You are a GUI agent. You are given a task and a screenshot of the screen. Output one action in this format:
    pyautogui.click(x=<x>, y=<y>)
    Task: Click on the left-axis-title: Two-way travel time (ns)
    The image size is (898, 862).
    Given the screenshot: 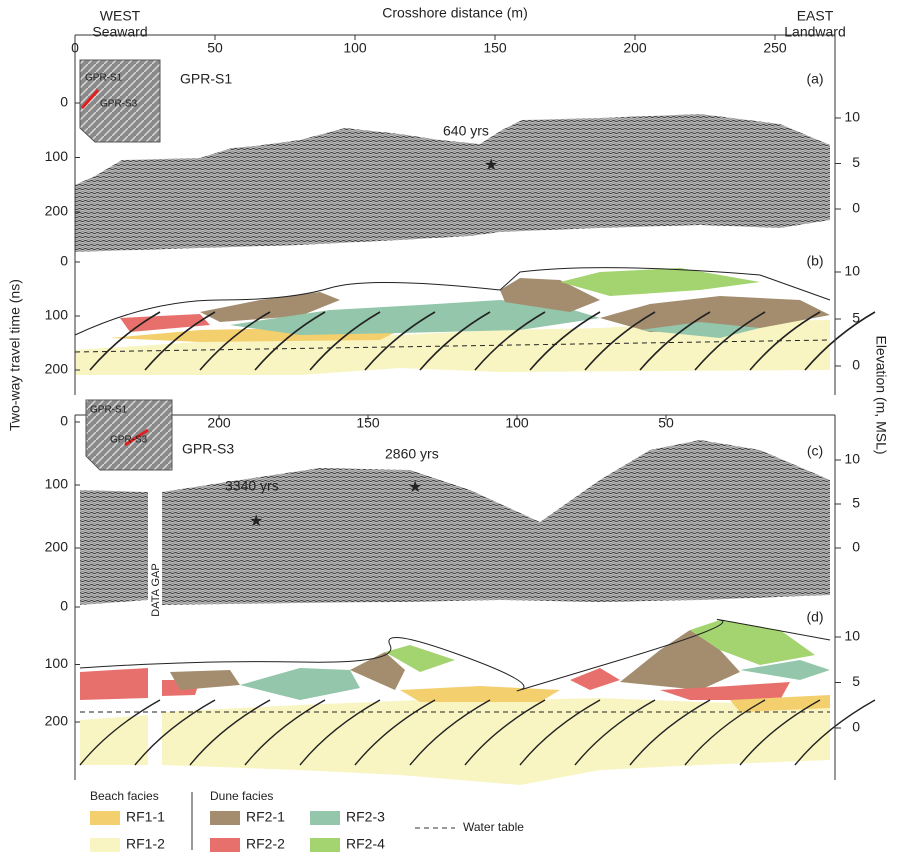 What is the action you would take?
    pyautogui.click(x=15, y=355)
    